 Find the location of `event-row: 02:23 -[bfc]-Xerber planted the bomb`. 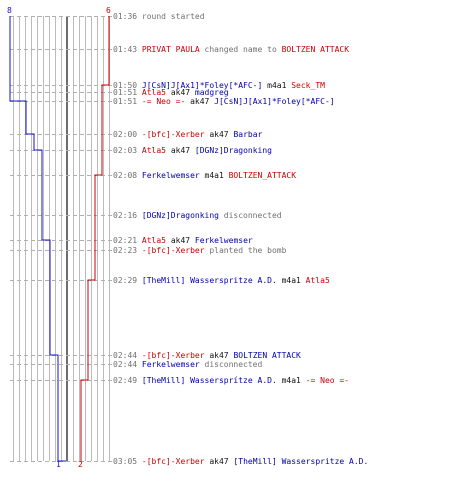

event-row: 02:23 -[bfc]-Xerber planted the bomb is located at coordinates (199, 250).